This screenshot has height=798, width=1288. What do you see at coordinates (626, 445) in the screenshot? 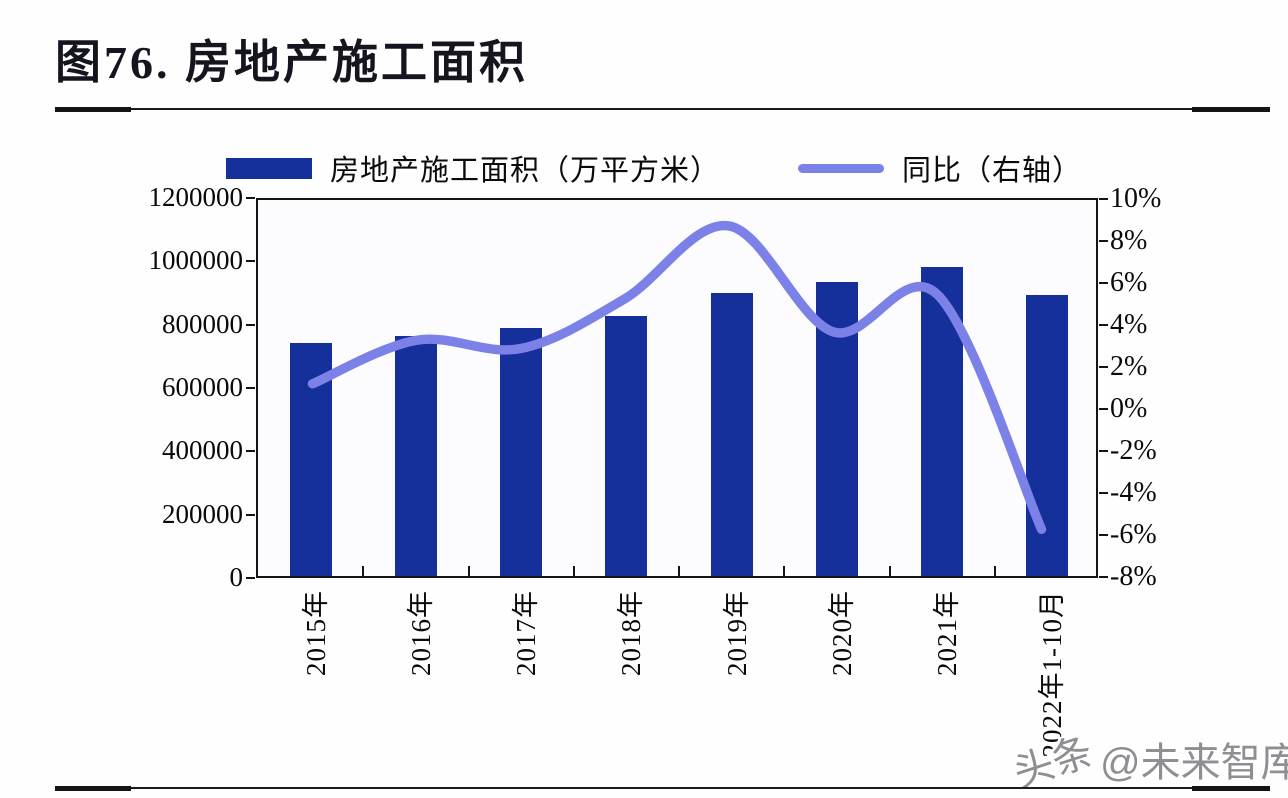
I see `bar-2018年` at bounding box center [626, 445].